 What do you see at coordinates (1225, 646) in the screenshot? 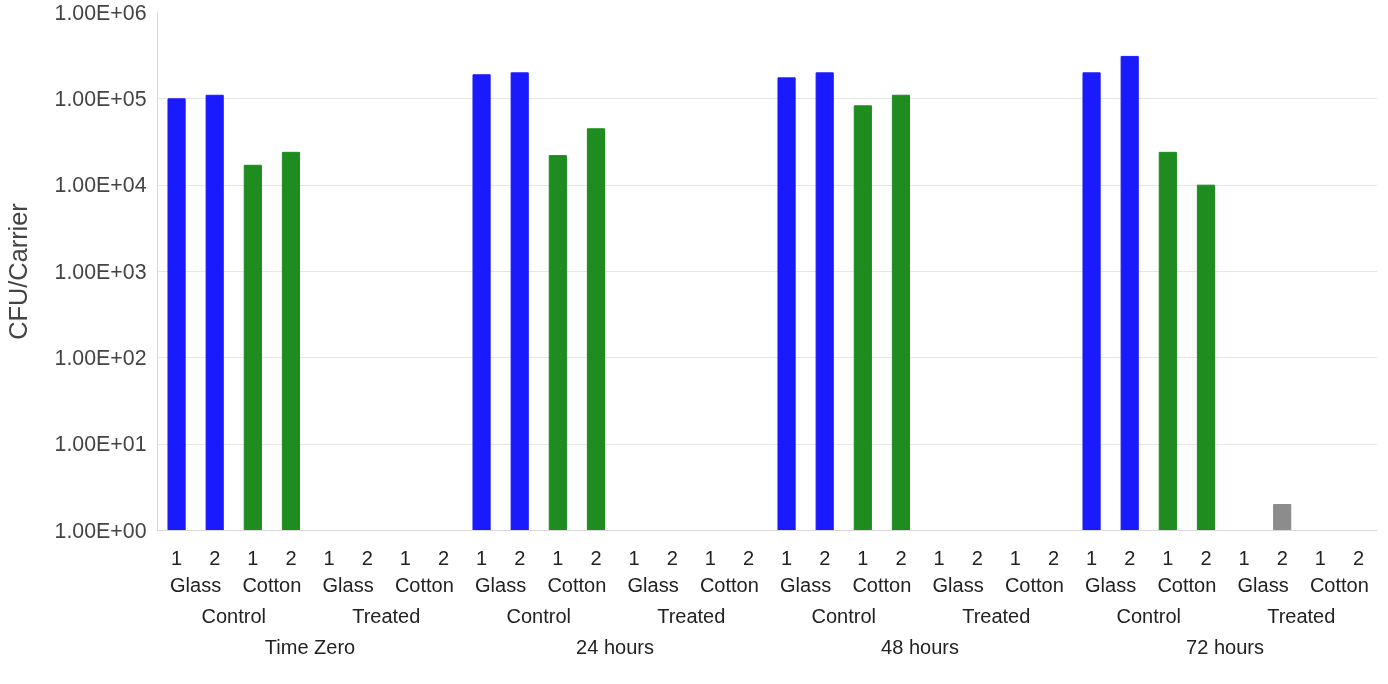
I see `text: 72 hours` at bounding box center [1225, 646].